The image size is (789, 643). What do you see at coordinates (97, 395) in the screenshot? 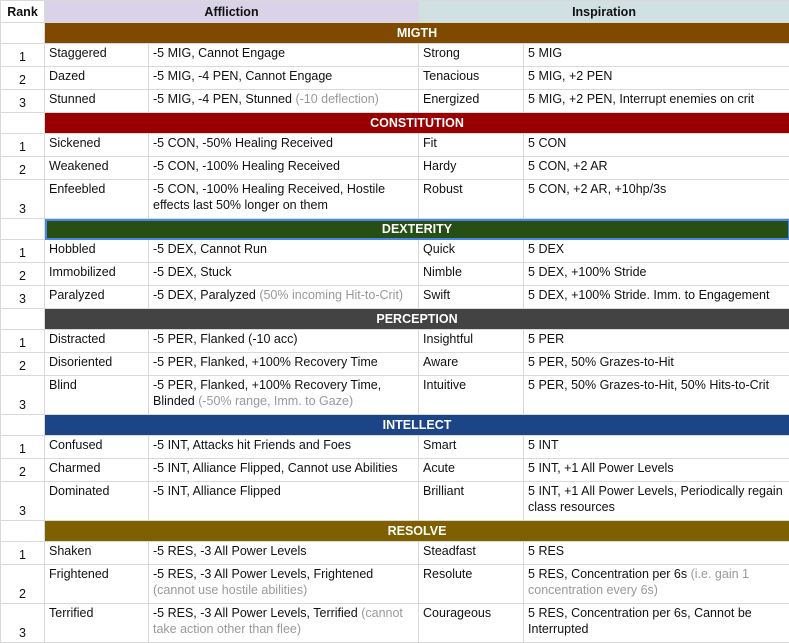
I see `affliction-name-cell: Blind` at bounding box center [97, 395].